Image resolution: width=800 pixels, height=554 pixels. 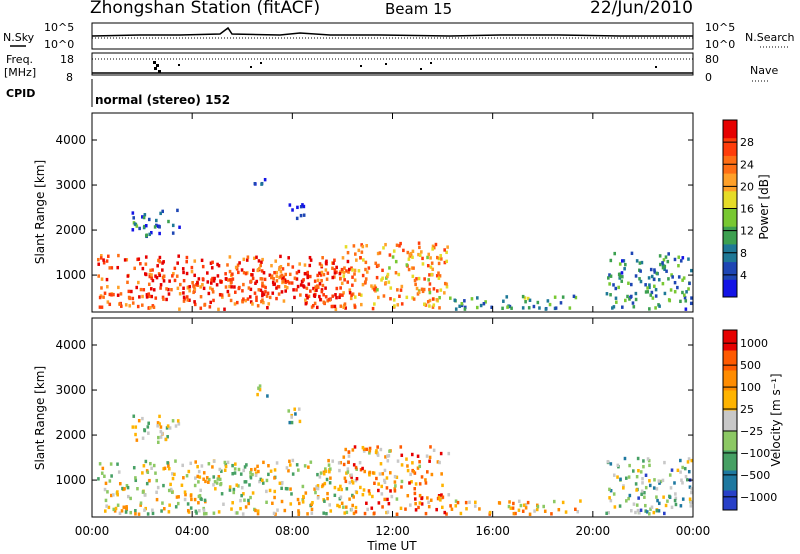 What do you see at coordinates (730, 217) in the screenshot?
I see `colorbar-segment` at bounding box center [730, 217].